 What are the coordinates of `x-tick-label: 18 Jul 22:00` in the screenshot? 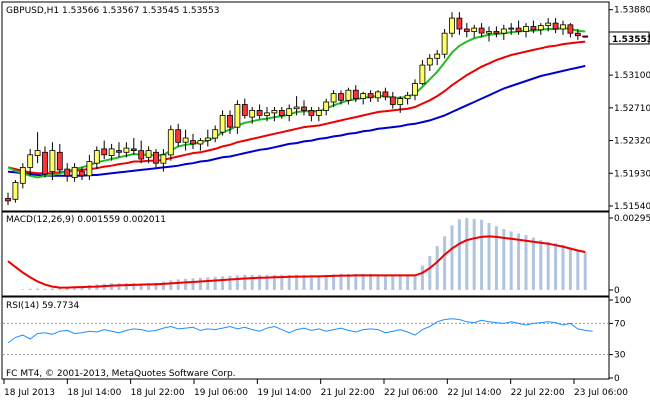 It's located at (158, 393).